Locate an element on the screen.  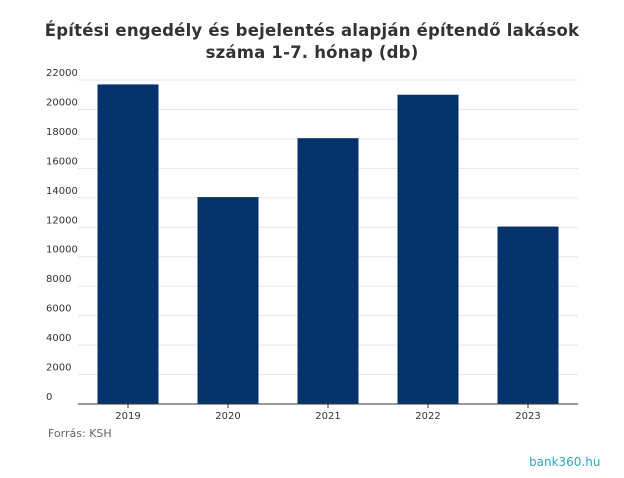
y-tick-label: 14000 is located at coordinates (62, 191).